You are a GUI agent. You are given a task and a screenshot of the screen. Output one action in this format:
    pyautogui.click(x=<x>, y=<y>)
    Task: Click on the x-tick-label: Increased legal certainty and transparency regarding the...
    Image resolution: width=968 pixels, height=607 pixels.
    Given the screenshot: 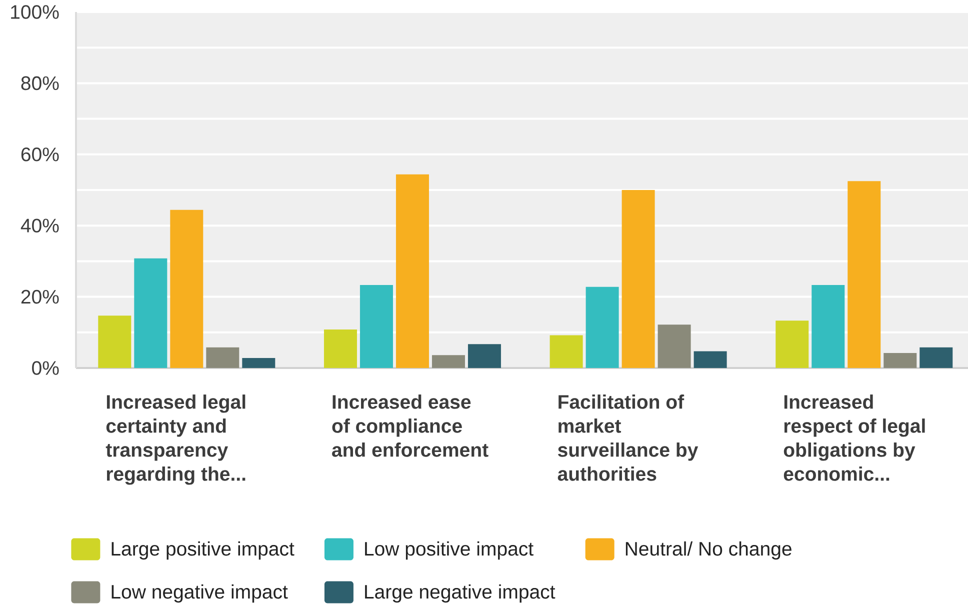 What is the action you would take?
    pyautogui.click(x=176, y=439)
    